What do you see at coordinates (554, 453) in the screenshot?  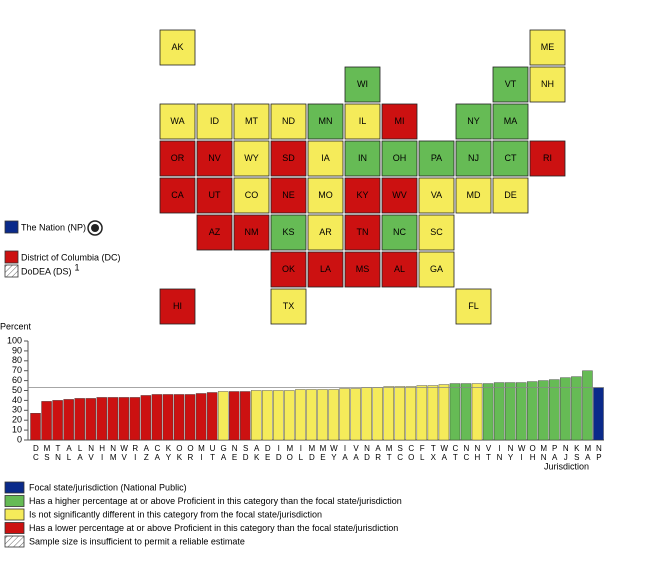 I see `x-tick-label: PA` at bounding box center [554, 453].